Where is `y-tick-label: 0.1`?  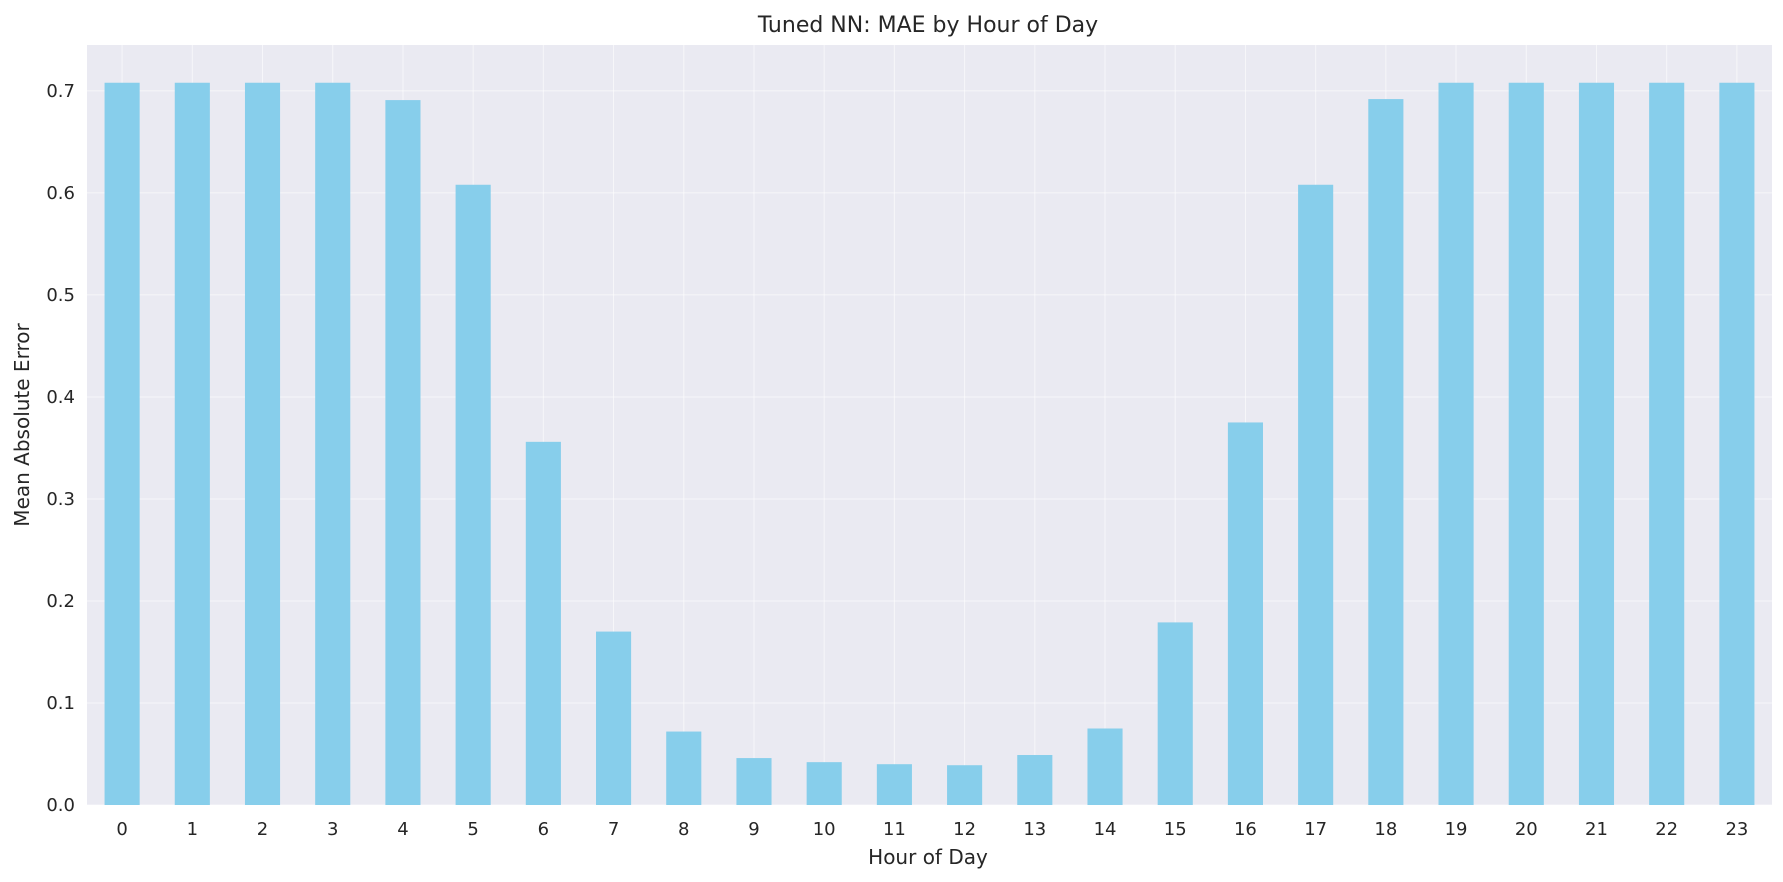 y-tick-label: 0.1 is located at coordinates (60, 703).